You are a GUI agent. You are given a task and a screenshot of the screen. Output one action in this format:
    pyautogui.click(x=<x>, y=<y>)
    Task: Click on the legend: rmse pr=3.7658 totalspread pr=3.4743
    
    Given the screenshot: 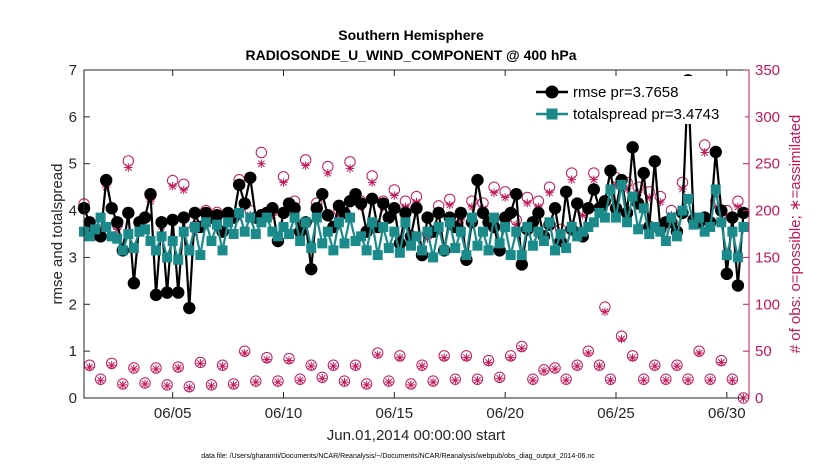 What is the action you would take?
    pyautogui.click(x=637, y=100)
    